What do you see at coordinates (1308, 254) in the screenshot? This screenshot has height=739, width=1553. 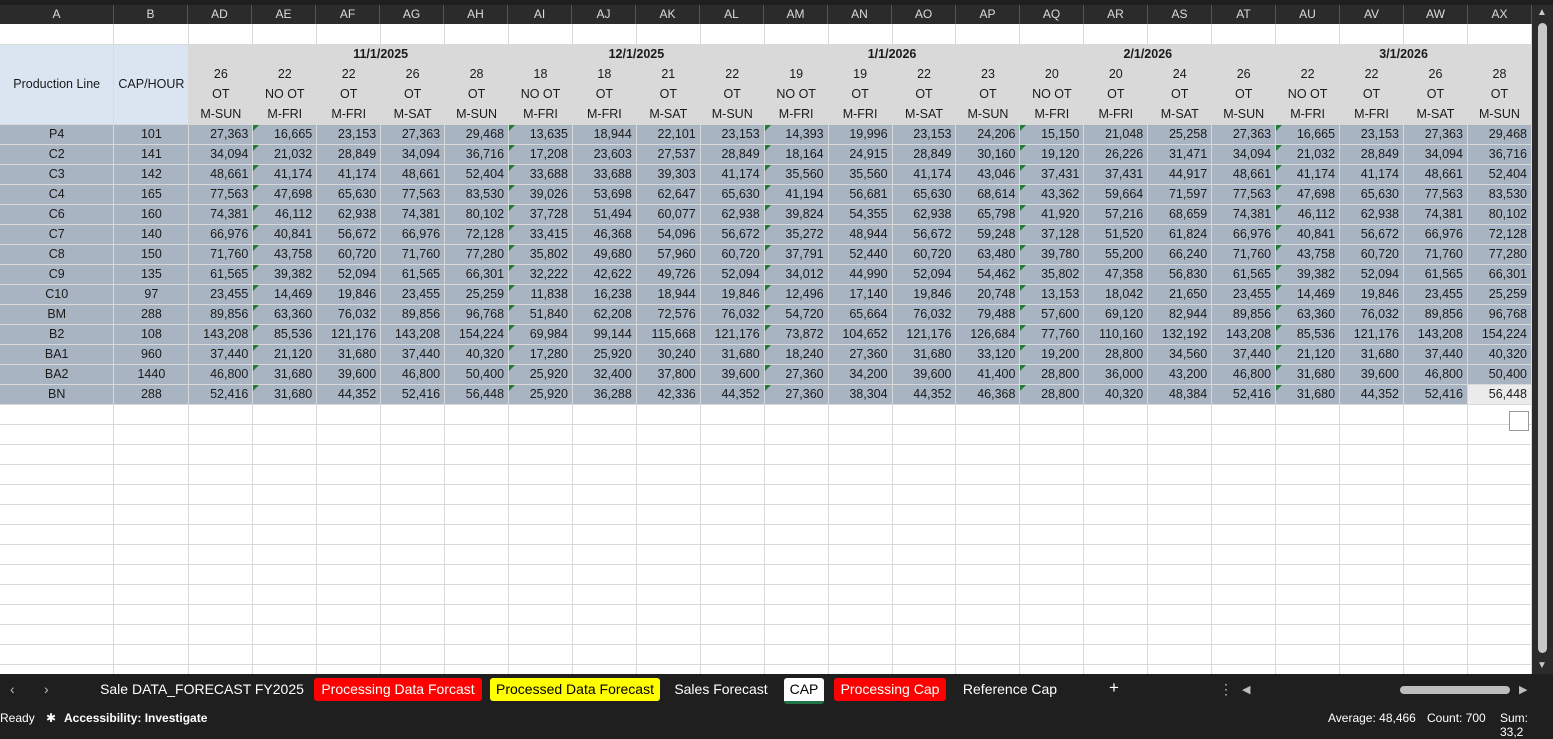 I see `capacity-cell: 43,758` at bounding box center [1308, 254].